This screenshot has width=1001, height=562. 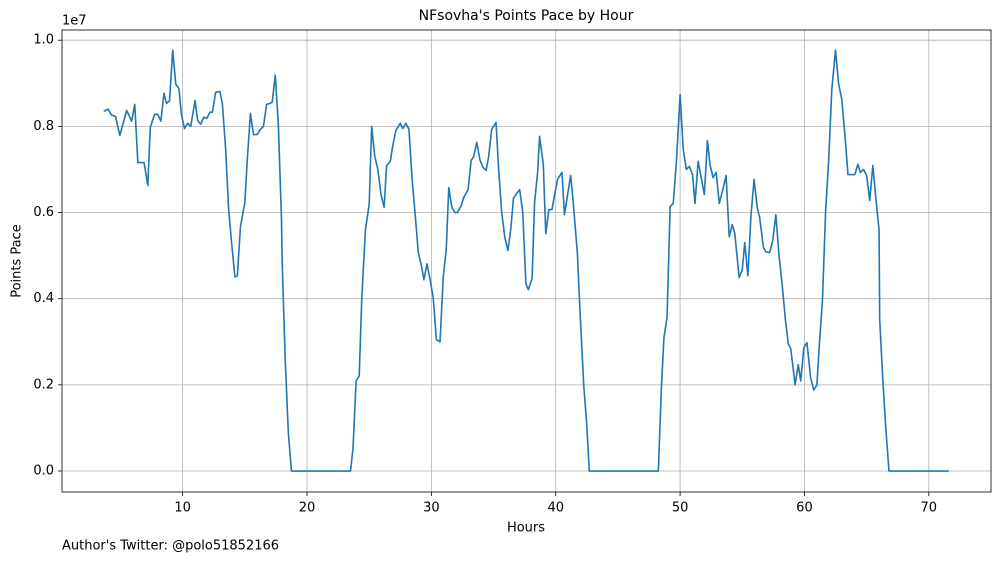 I want to click on chart-title: NFsovha's Points Pace by Hour, so click(x=526, y=16).